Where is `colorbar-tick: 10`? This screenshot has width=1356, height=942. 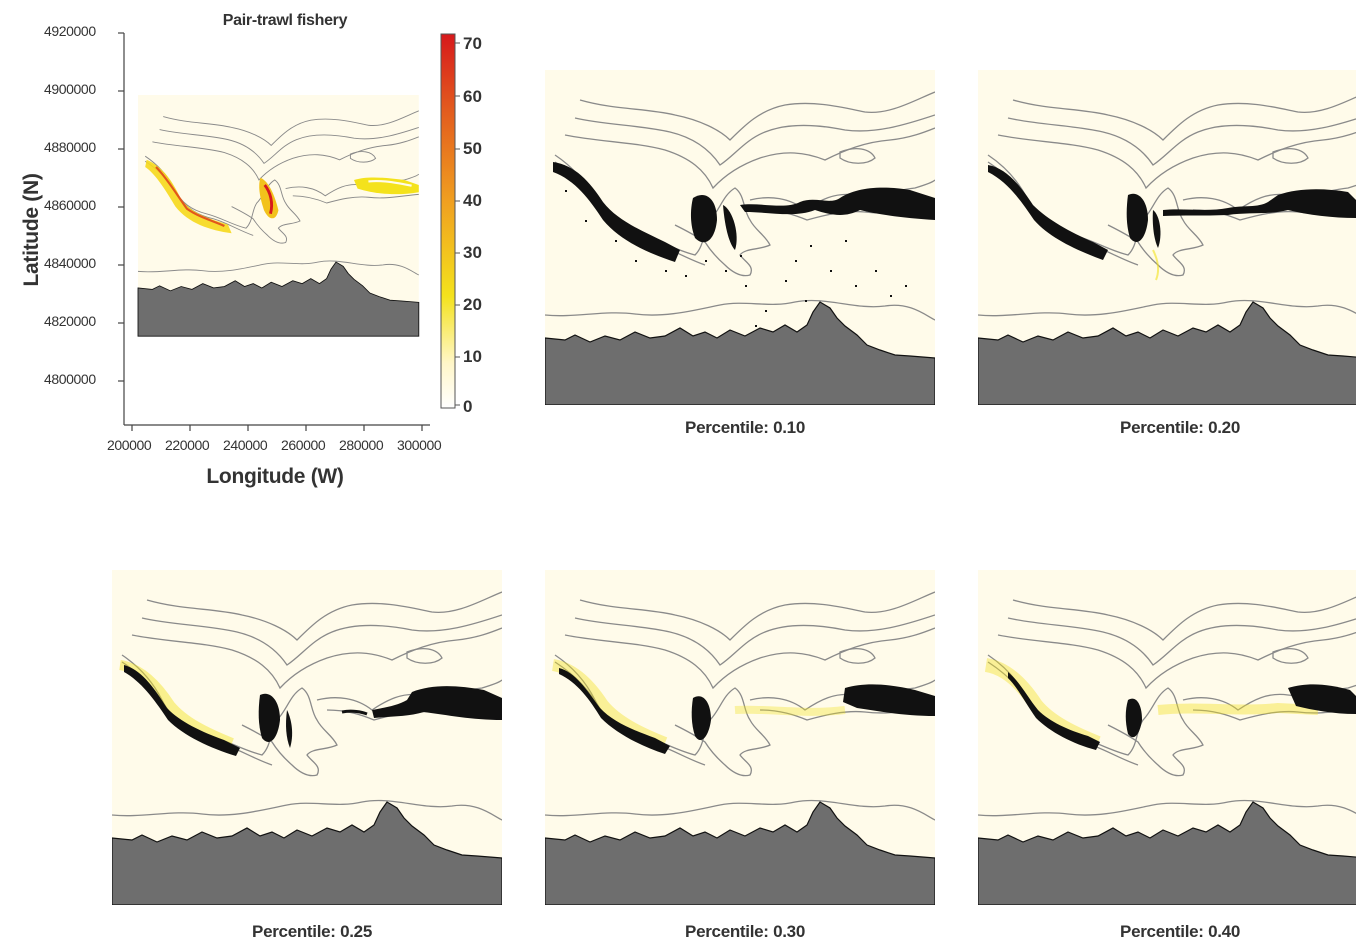
colorbar-tick: 10 is located at coordinates (472, 356).